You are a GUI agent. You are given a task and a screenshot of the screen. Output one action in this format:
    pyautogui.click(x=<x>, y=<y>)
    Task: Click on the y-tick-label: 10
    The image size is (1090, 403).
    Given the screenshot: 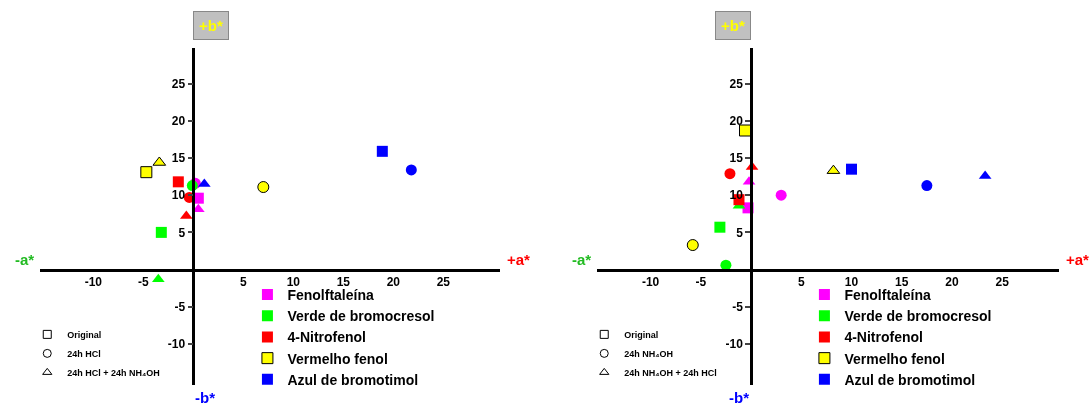 What is the action you would take?
    pyautogui.click(x=178, y=195)
    